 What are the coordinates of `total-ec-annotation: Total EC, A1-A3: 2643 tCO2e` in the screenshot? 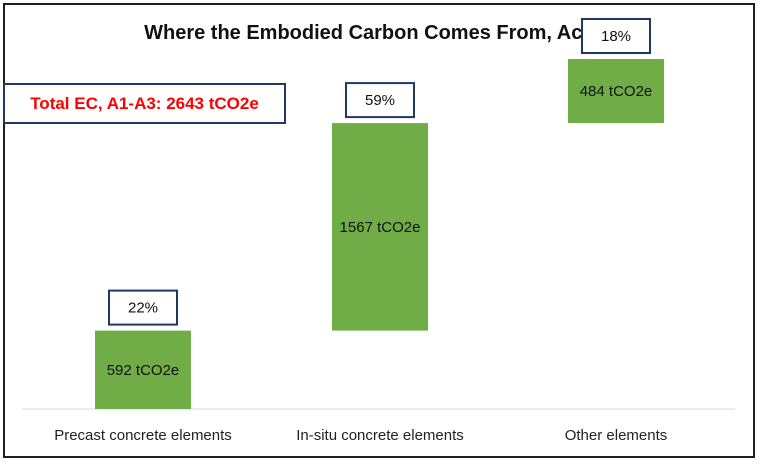 It's located at (144, 103).